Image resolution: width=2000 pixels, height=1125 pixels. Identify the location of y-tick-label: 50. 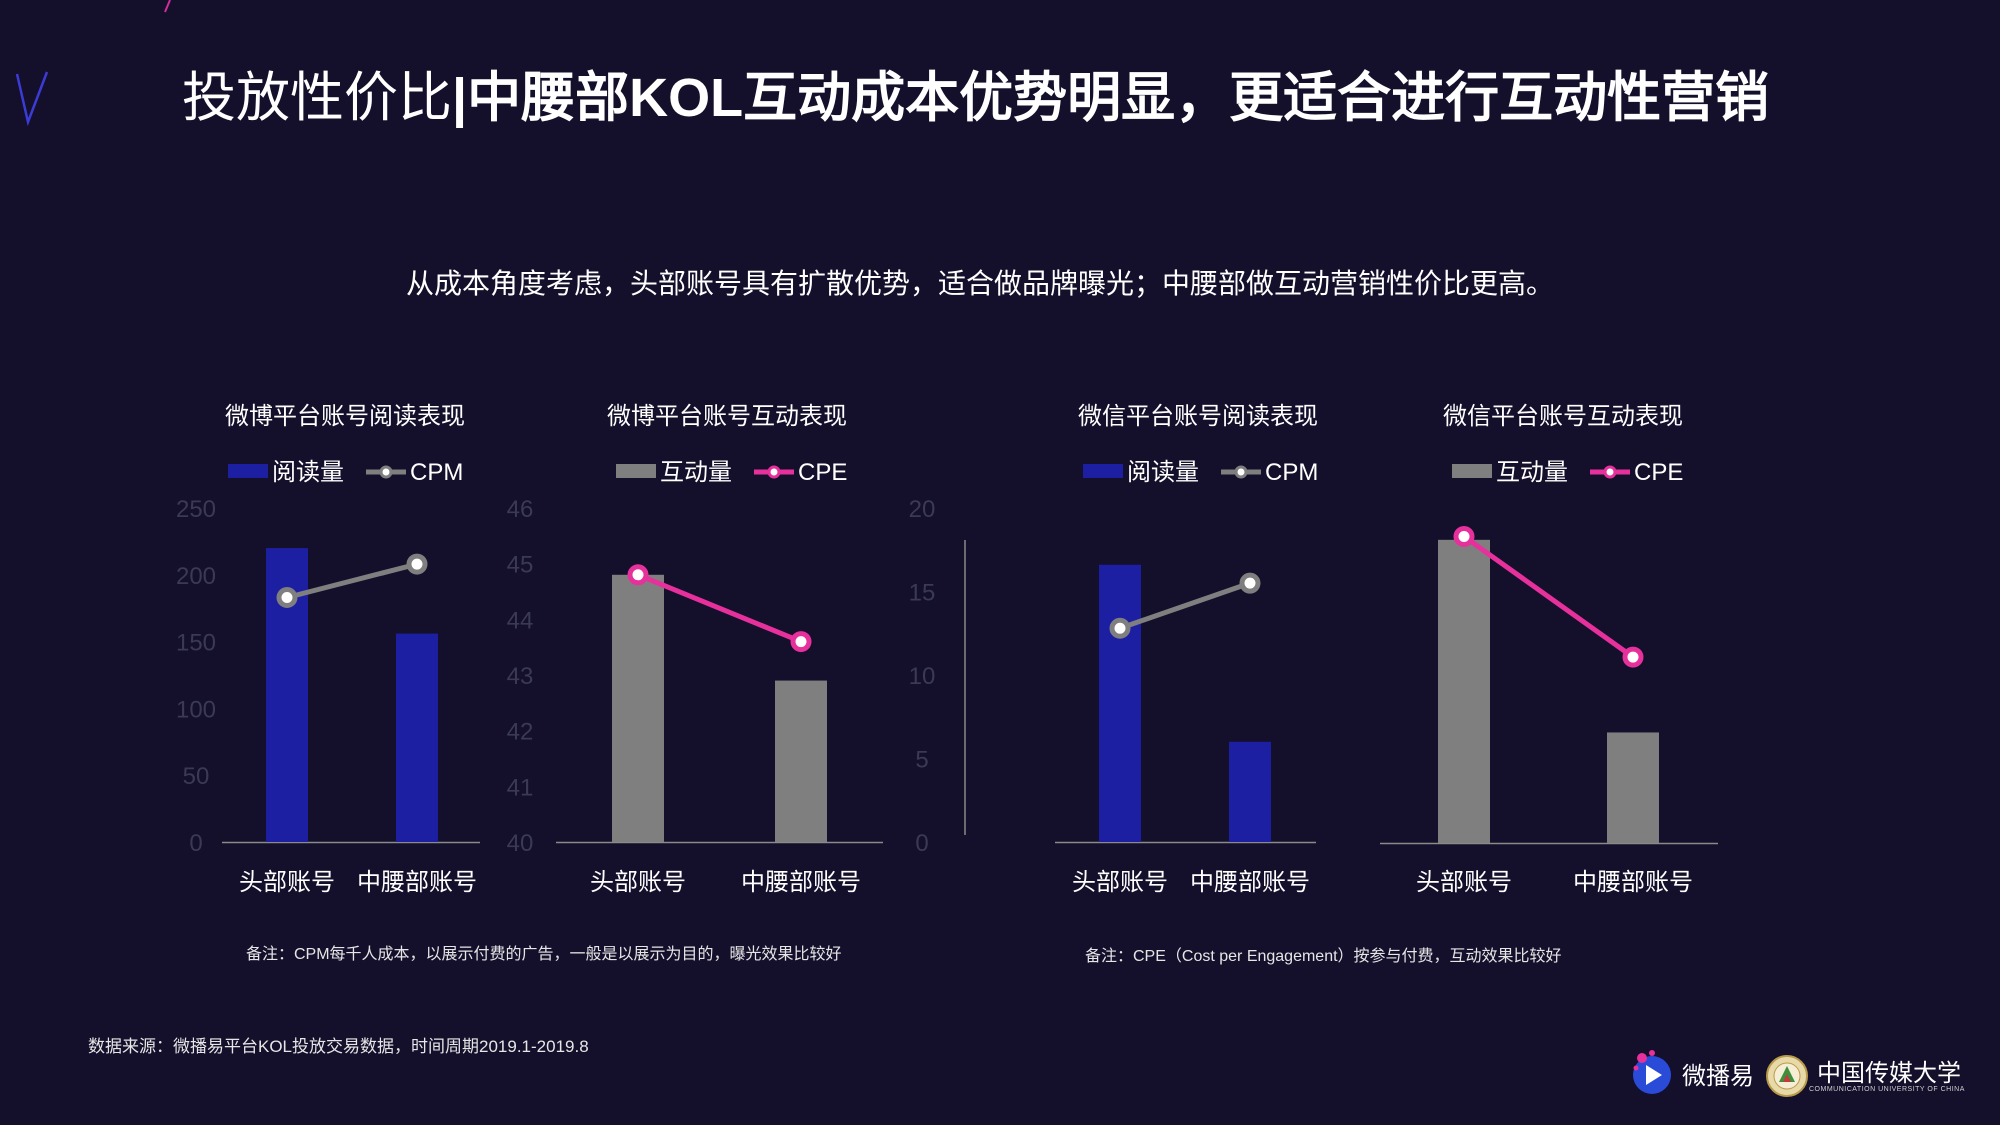
(196, 776).